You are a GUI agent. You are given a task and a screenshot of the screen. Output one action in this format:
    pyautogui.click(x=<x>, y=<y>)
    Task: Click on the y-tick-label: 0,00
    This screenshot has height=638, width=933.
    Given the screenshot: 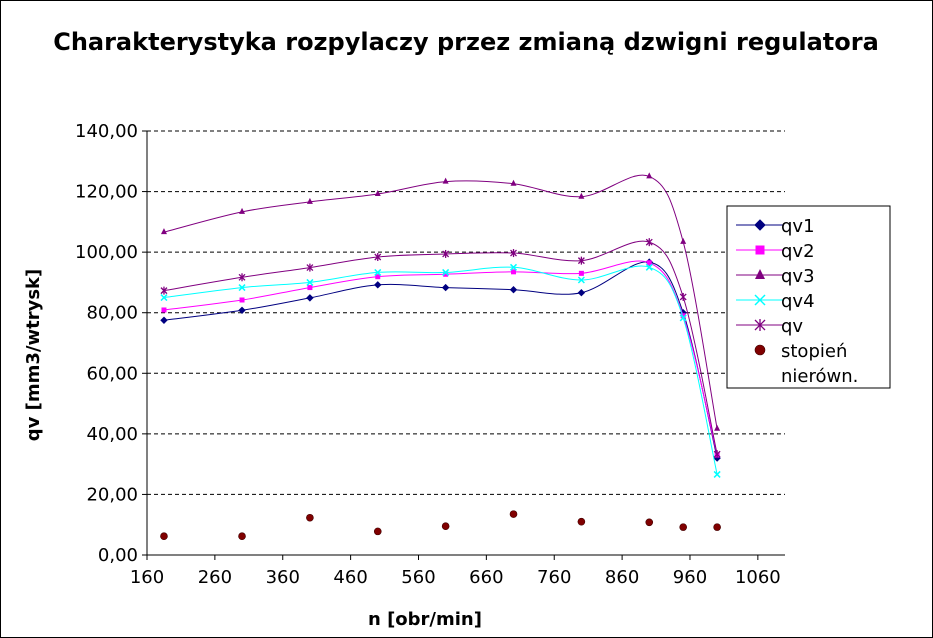 What is the action you would take?
    pyautogui.click(x=118, y=555)
    